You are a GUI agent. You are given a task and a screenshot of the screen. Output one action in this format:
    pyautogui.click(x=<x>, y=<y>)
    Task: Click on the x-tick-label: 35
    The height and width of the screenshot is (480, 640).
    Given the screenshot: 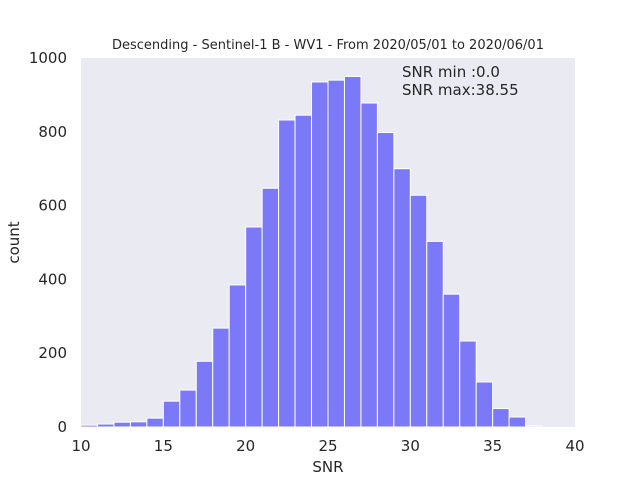 What is the action you would take?
    pyautogui.click(x=492, y=446)
    